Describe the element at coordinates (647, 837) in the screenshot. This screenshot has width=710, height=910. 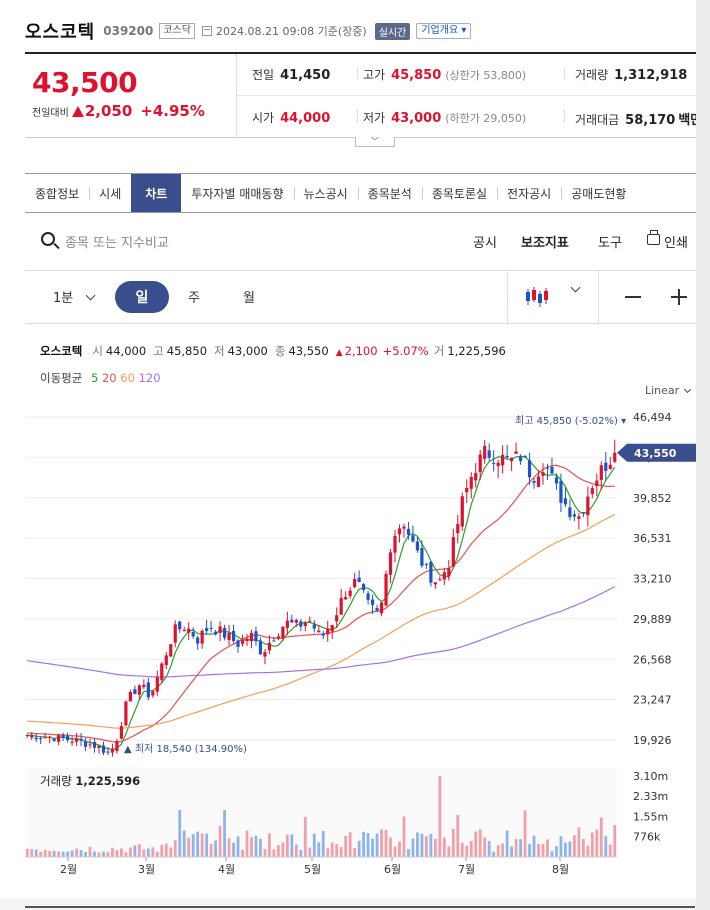
I see `volume-tick-label: 776k` at that location.